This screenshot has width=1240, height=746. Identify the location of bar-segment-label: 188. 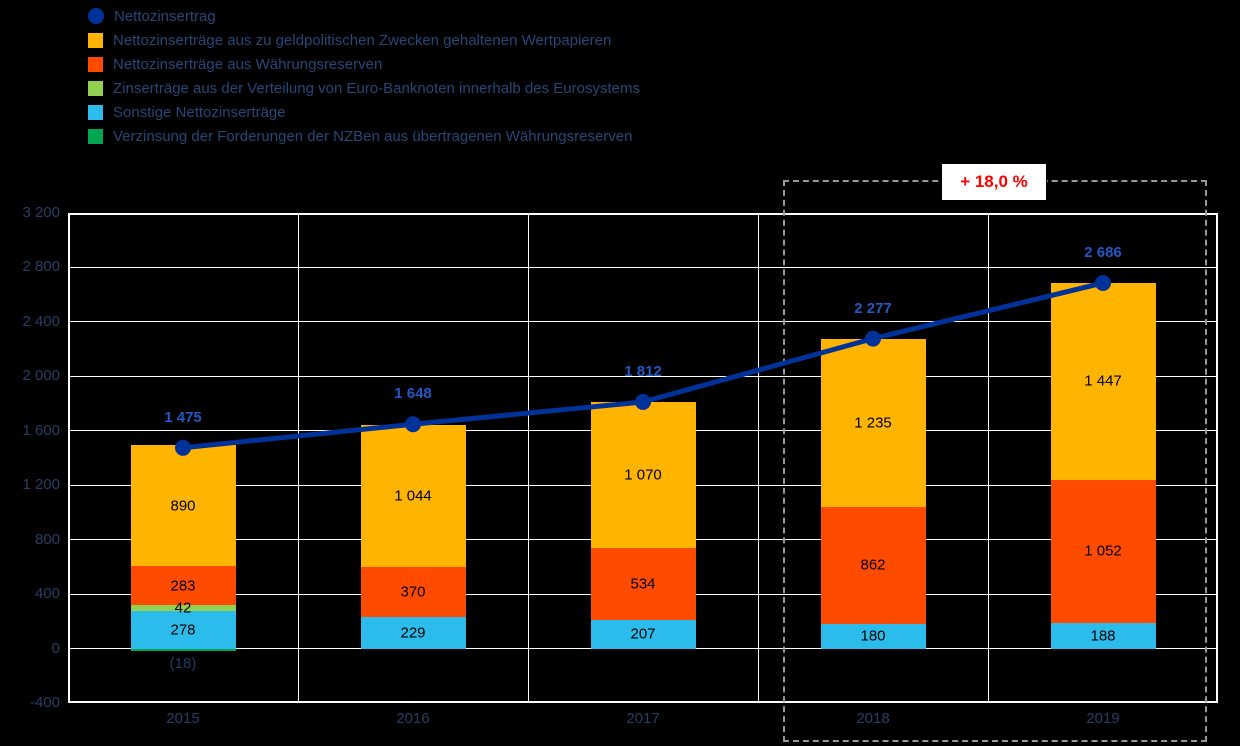
(1103, 636).